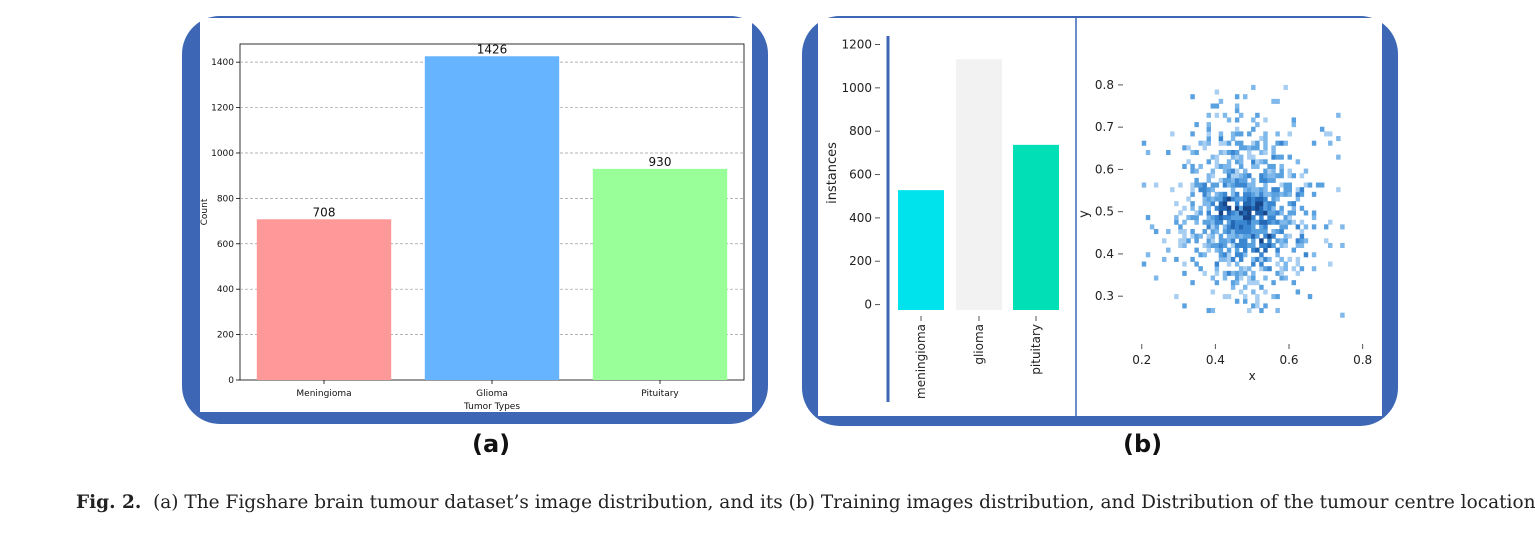  Describe the element at coordinates (660, 274) in the screenshot. I see `bar-pituitary` at that location.